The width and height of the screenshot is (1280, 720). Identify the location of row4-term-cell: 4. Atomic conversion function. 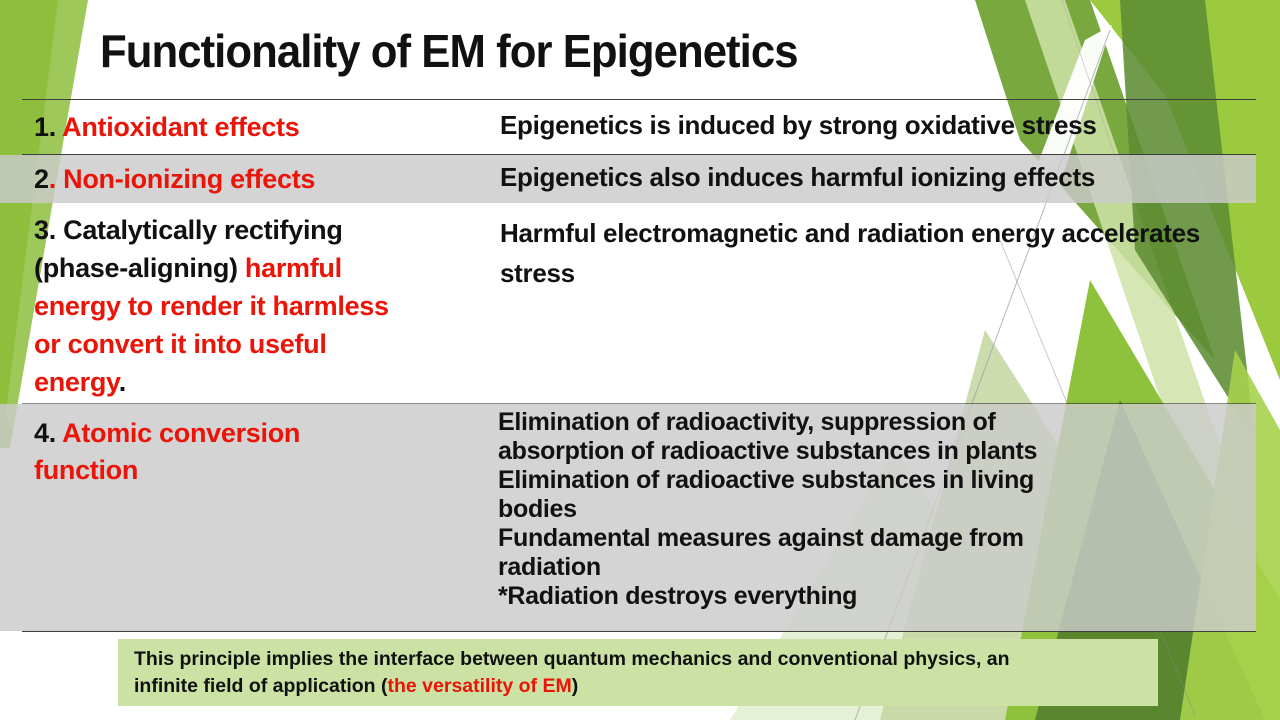
(167, 452).